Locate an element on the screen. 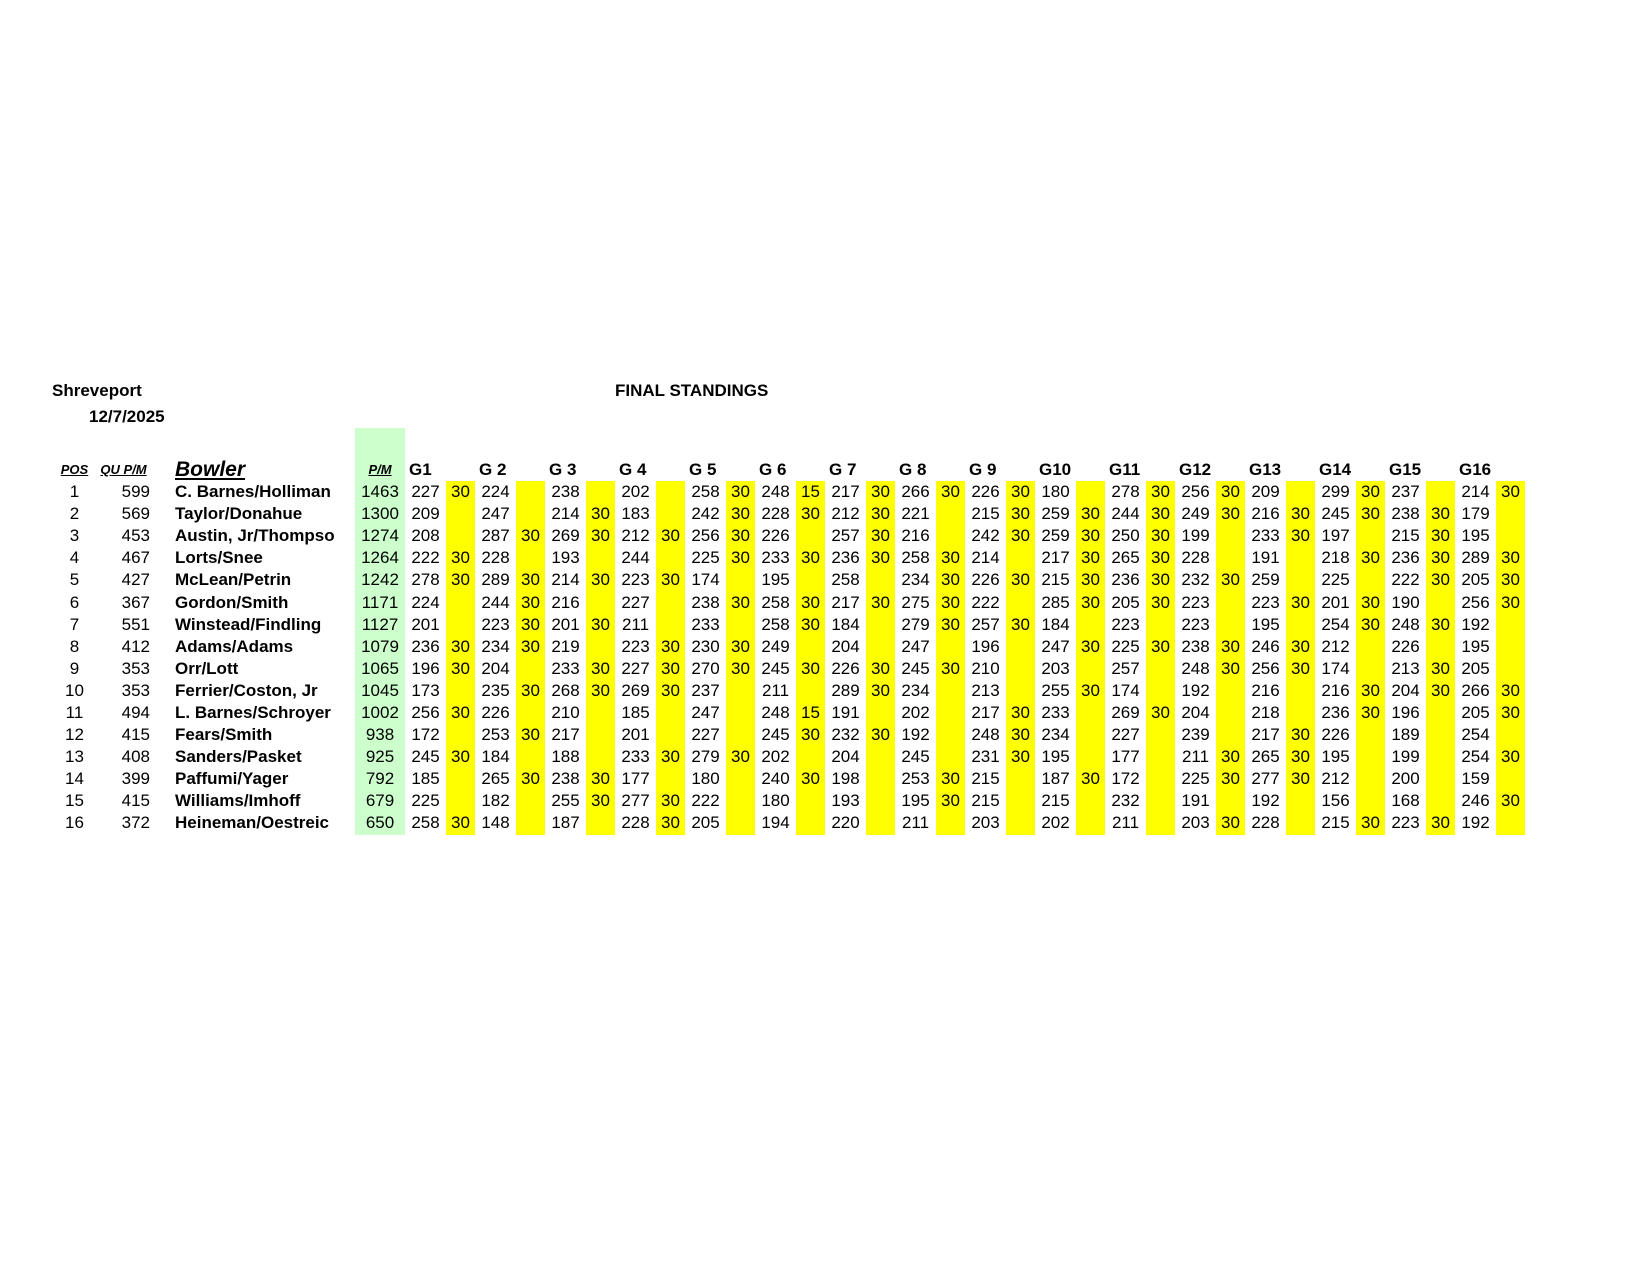 This screenshot has width=1650, height=1275. game-score-cell: 148 is located at coordinates (495, 823).